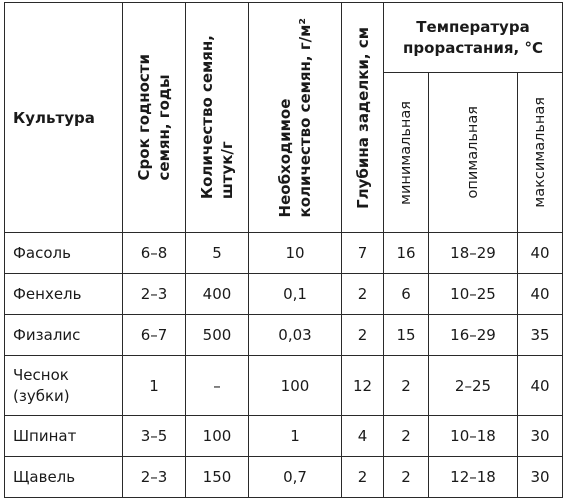 Image resolution: width=568 pixels, height=498 pixels. What do you see at coordinates (473, 335) in the screenshot?
I see `cell-topt: 16–29` at bounding box center [473, 335].